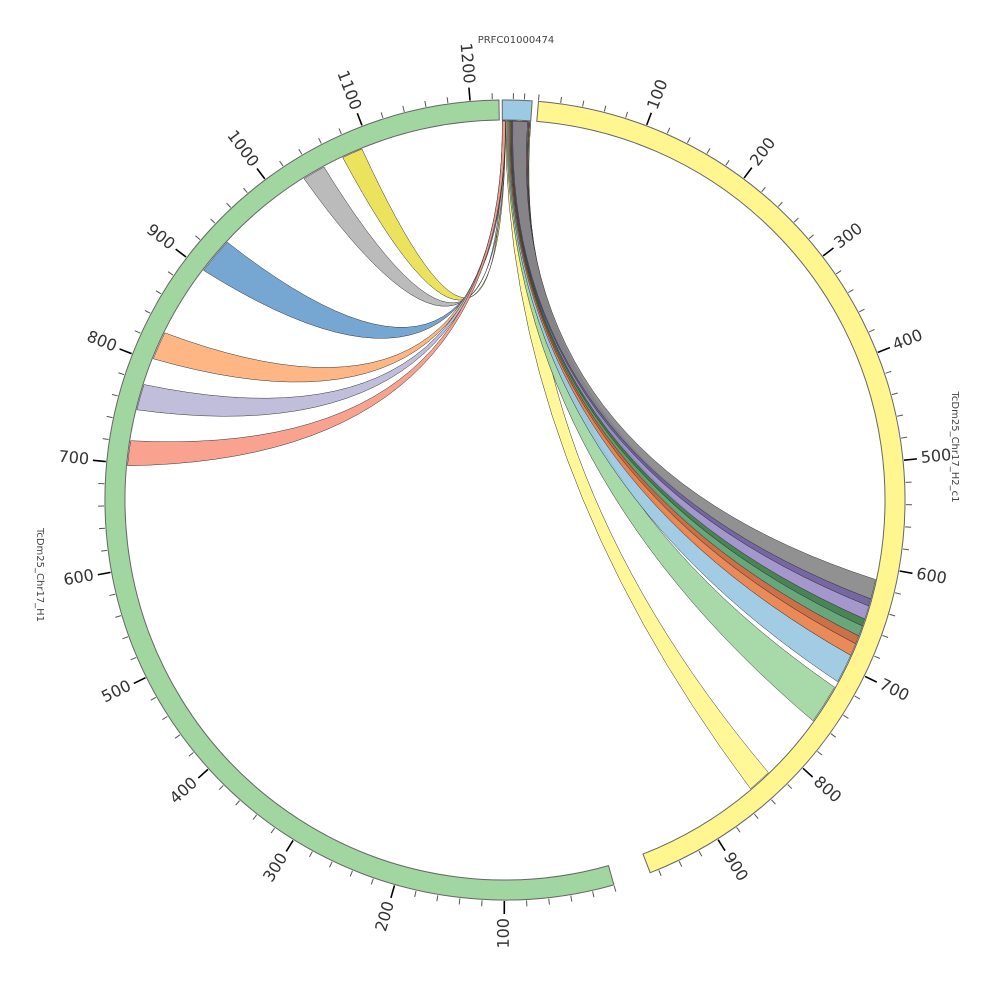 The image size is (1000, 1000). I want to click on tick-label: 1200, so click(468, 63).